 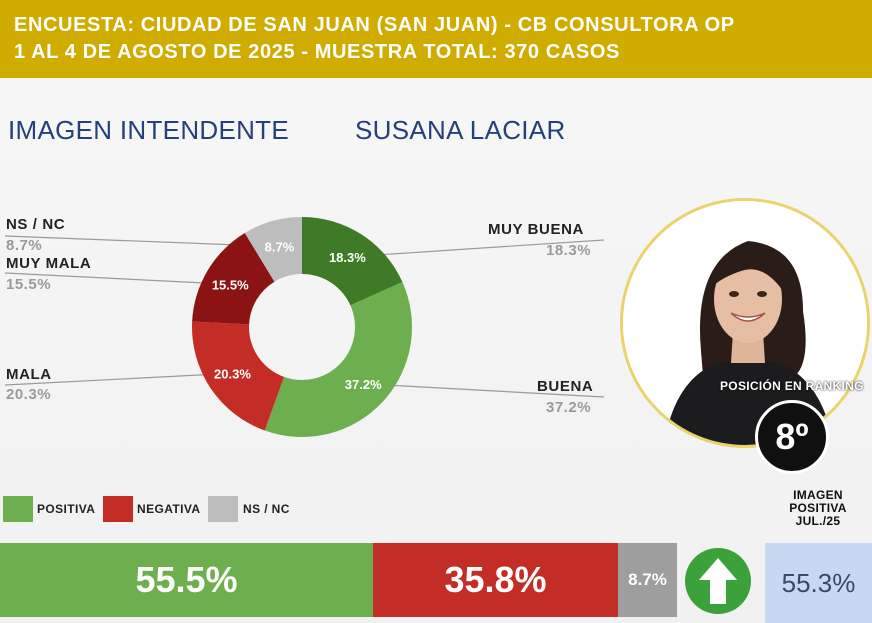 I want to click on label-mala: MALA, so click(x=29, y=374).